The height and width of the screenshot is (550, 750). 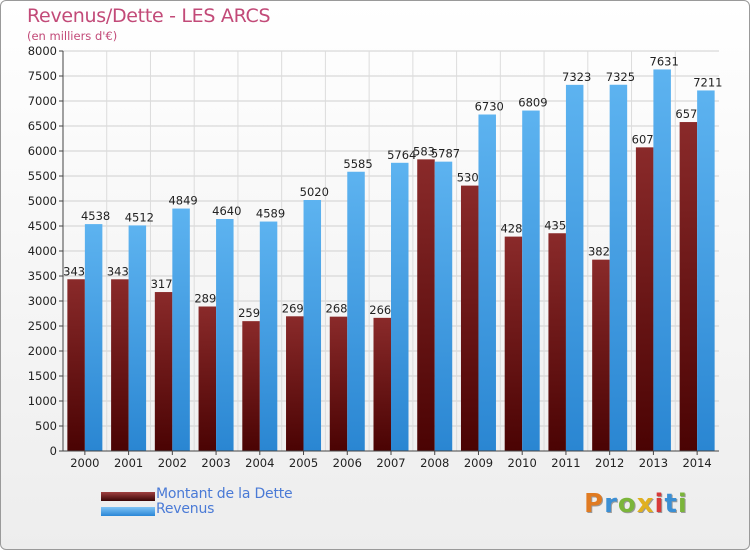 What do you see at coordinates (172, 463) in the screenshot?
I see `x-tick-label: 2002` at bounding box center [172, 463].